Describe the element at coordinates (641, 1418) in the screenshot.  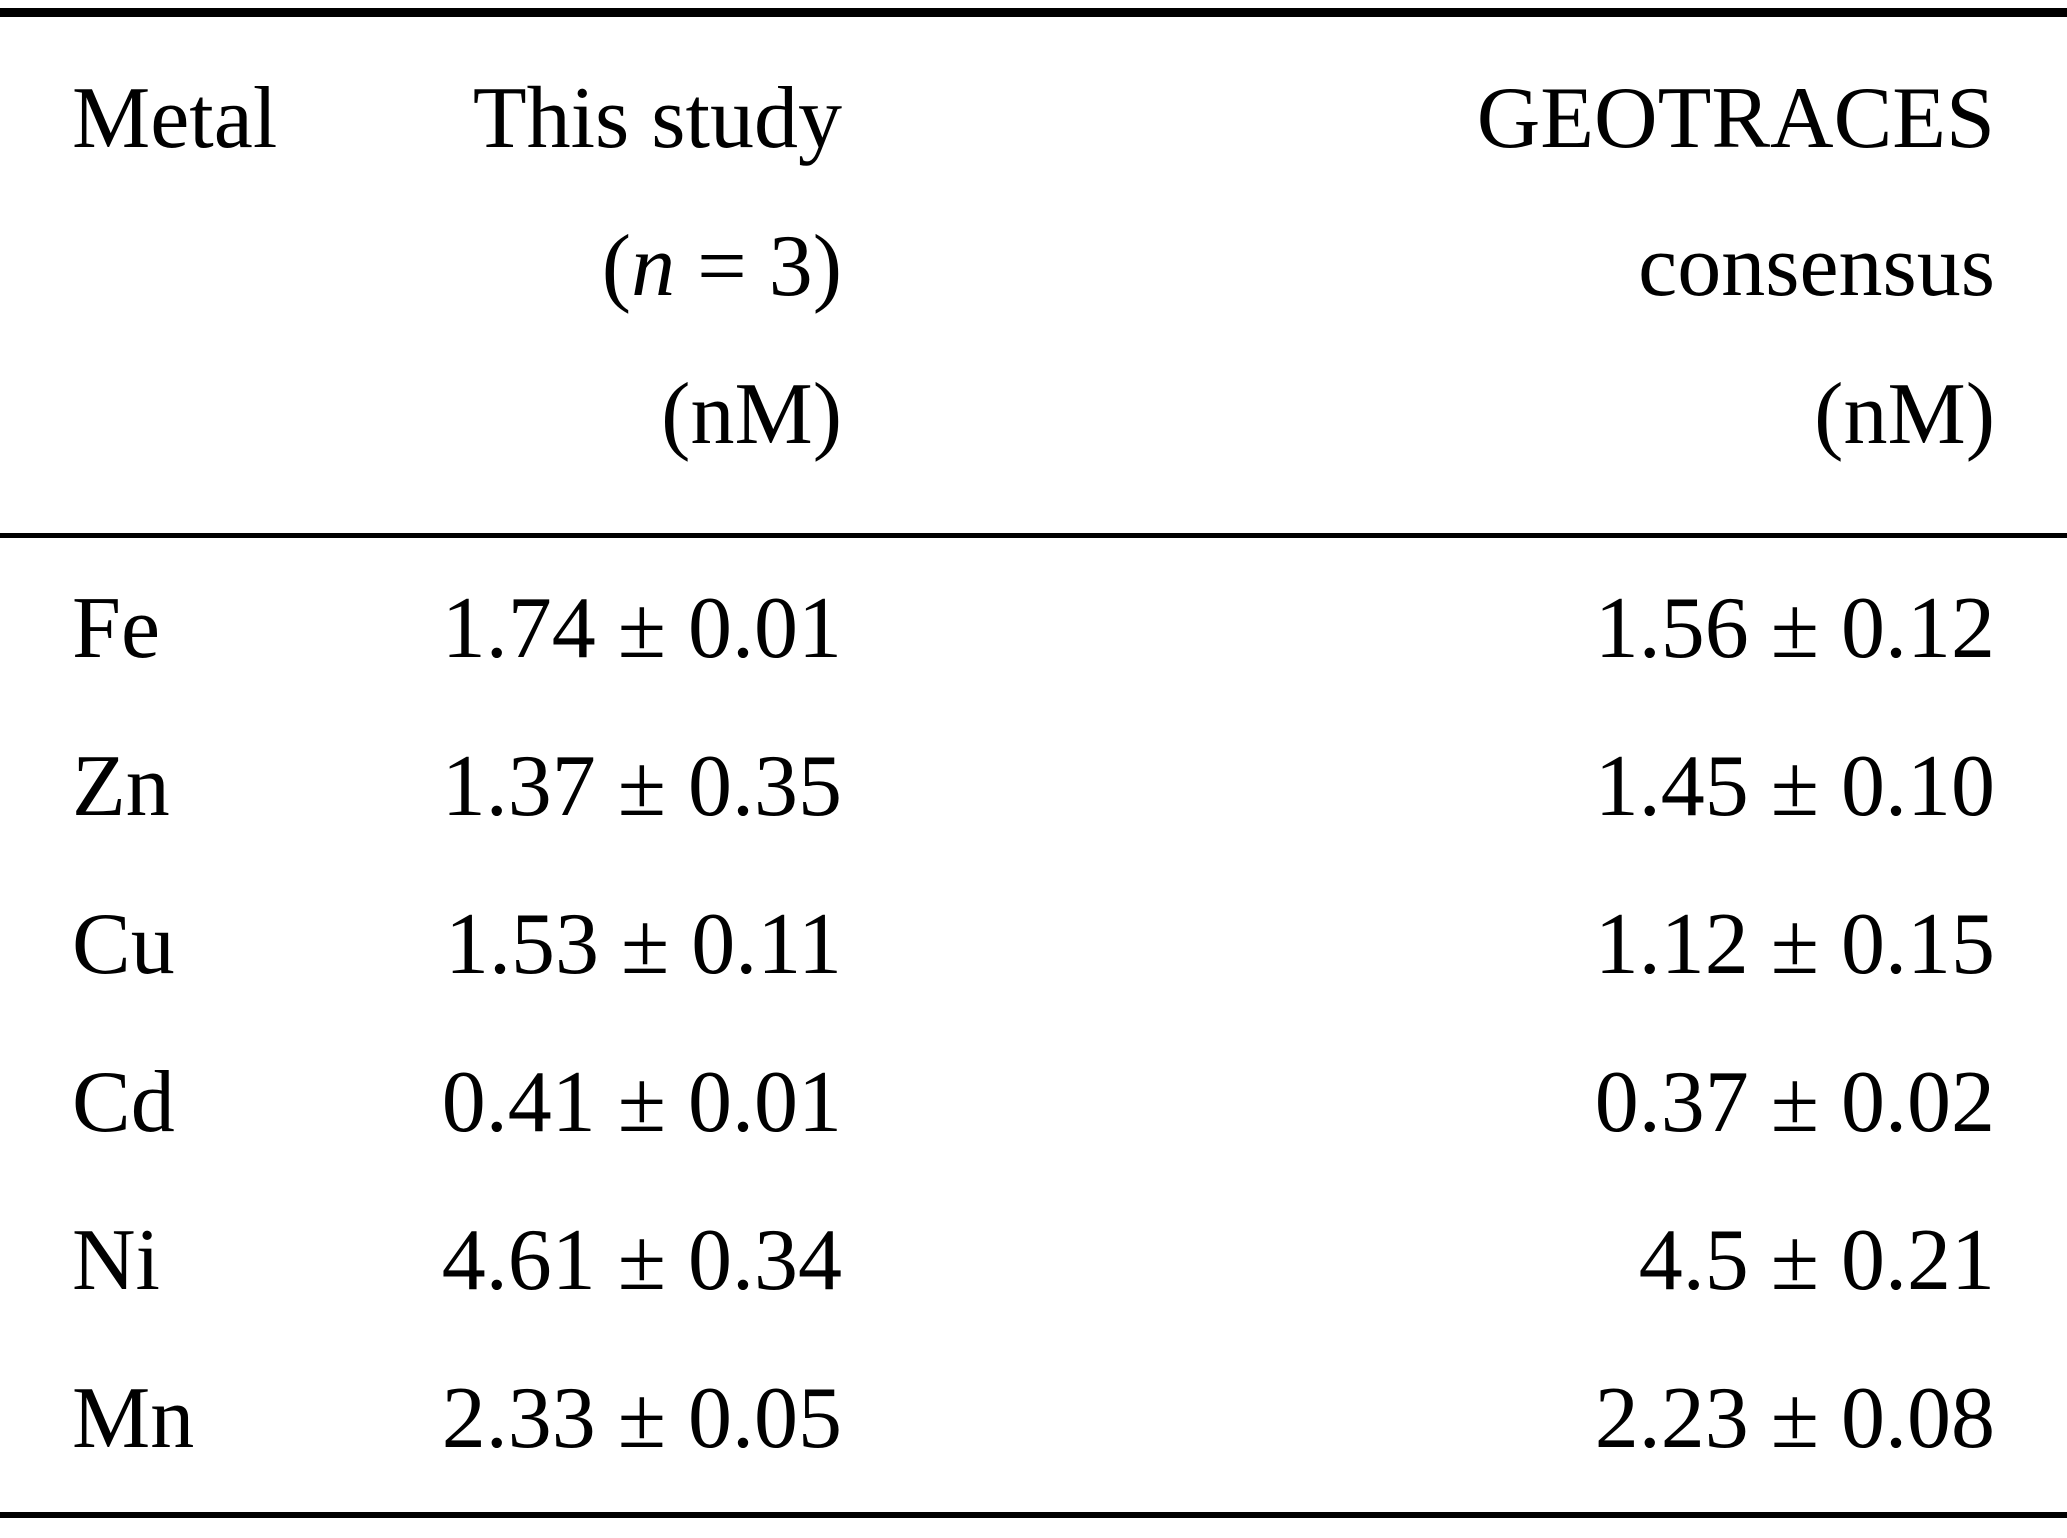
I see `this-study-cell: 2.33 ± 0.05` at that location.